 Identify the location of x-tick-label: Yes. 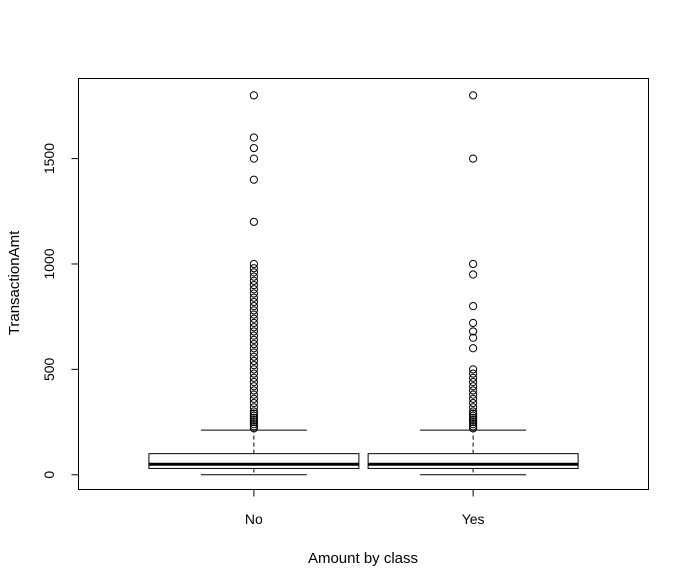
(473, 519).